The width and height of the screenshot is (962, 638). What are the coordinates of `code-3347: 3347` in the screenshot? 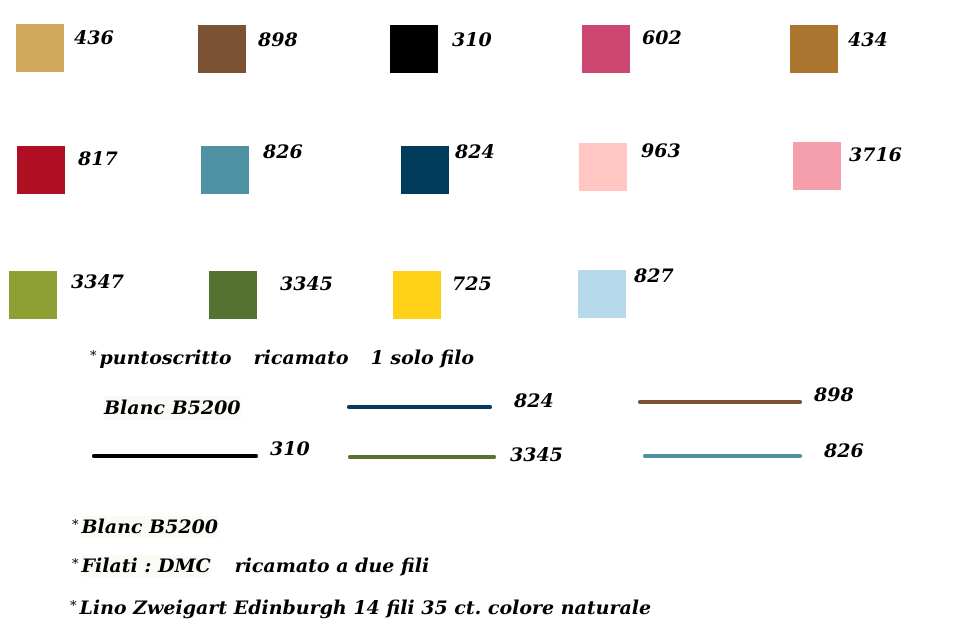 It's located at (97, 282).